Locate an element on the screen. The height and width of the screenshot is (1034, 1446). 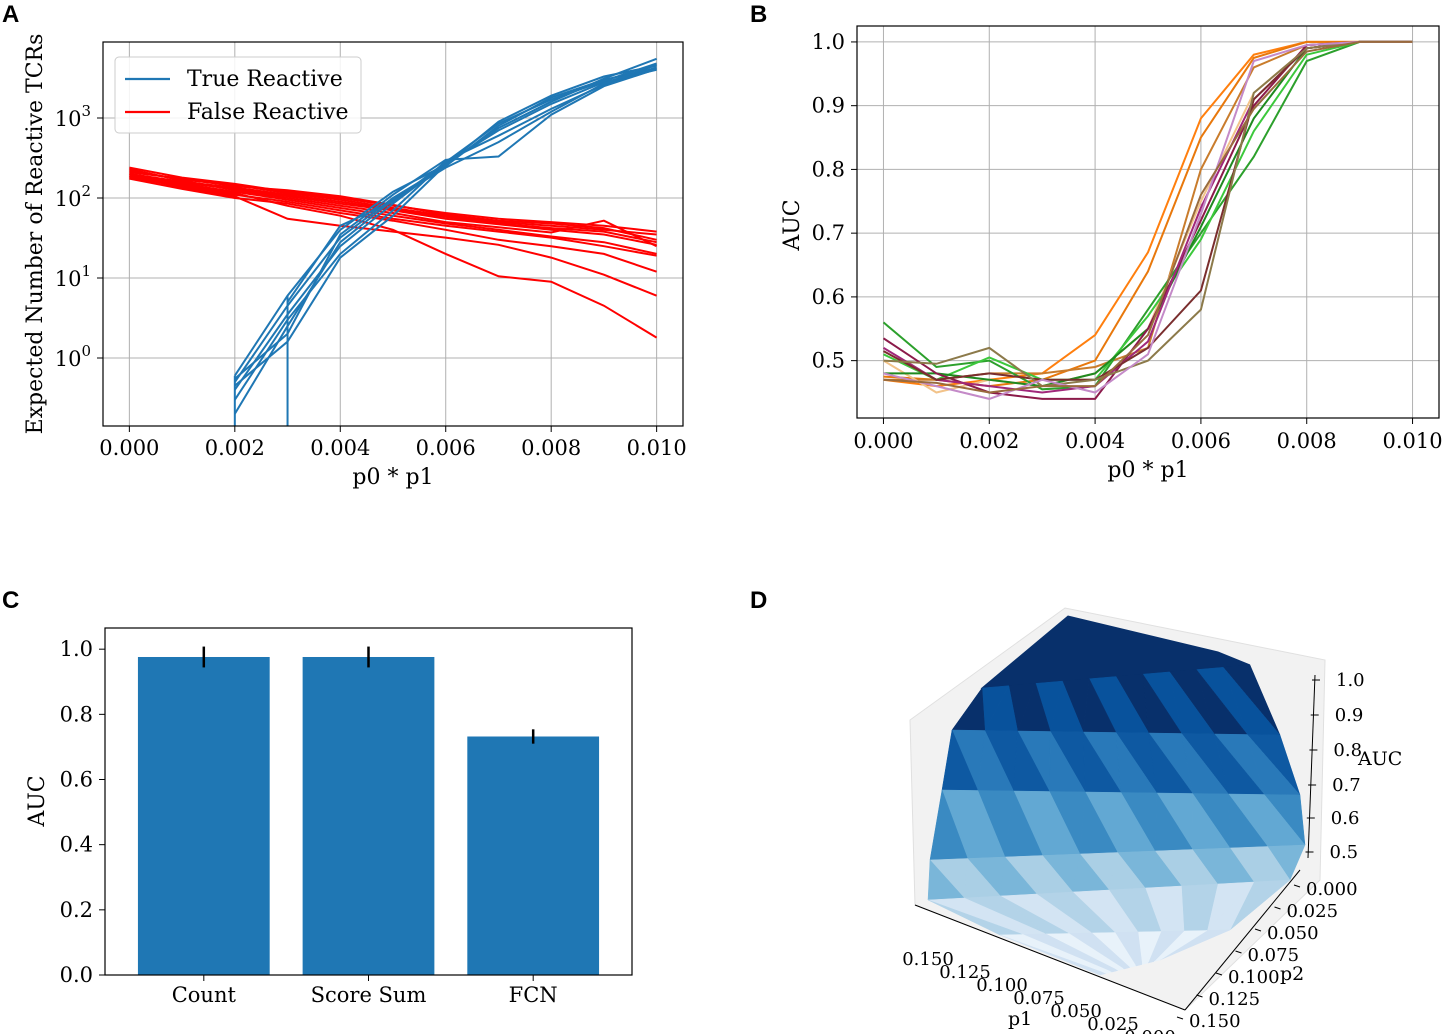
panel-c-y-ticks: 0.0 0.2 0.4 0.6 0.8 1.0 is located at coordinates (82, 812).